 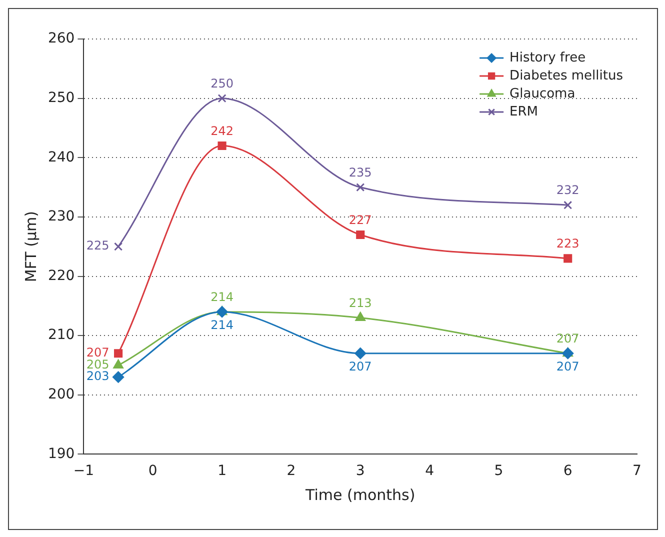 What do you see at coordinates (83, 471) in the screenshot?
I see `x-tick-label: −1` at bounding box center [83, 471].